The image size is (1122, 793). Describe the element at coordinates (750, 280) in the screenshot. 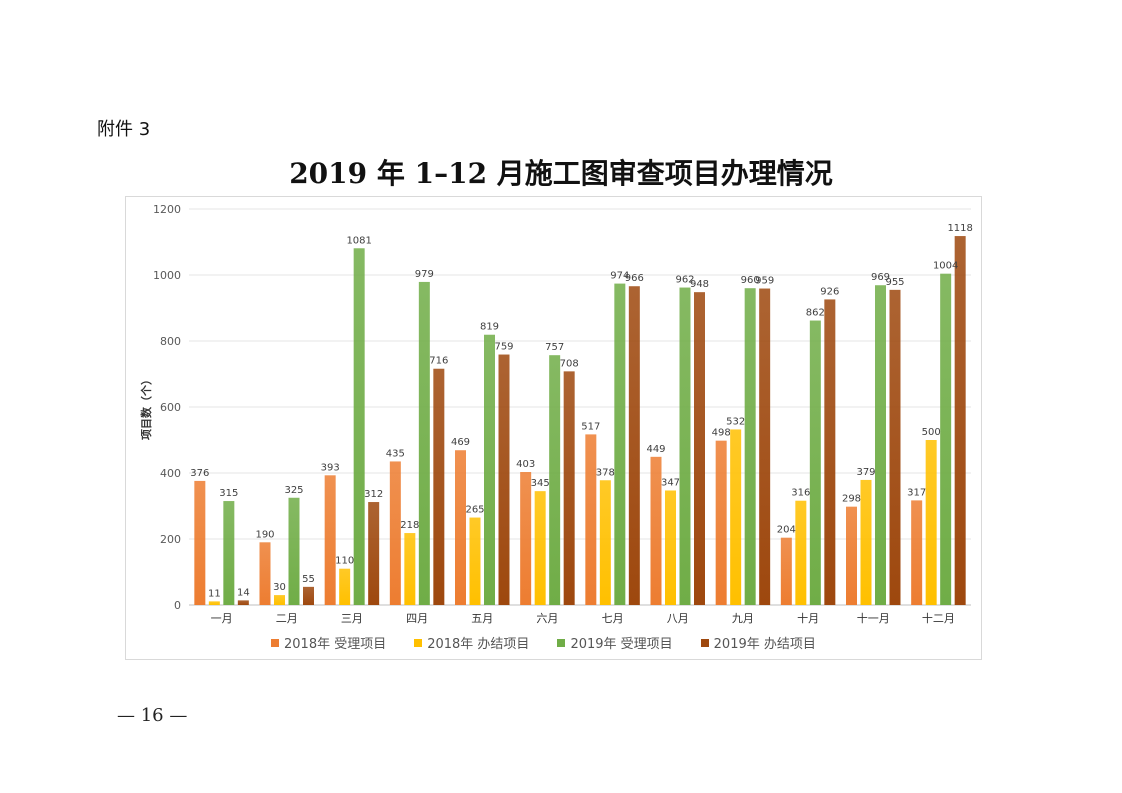

I see `data-label: 960` at that location.